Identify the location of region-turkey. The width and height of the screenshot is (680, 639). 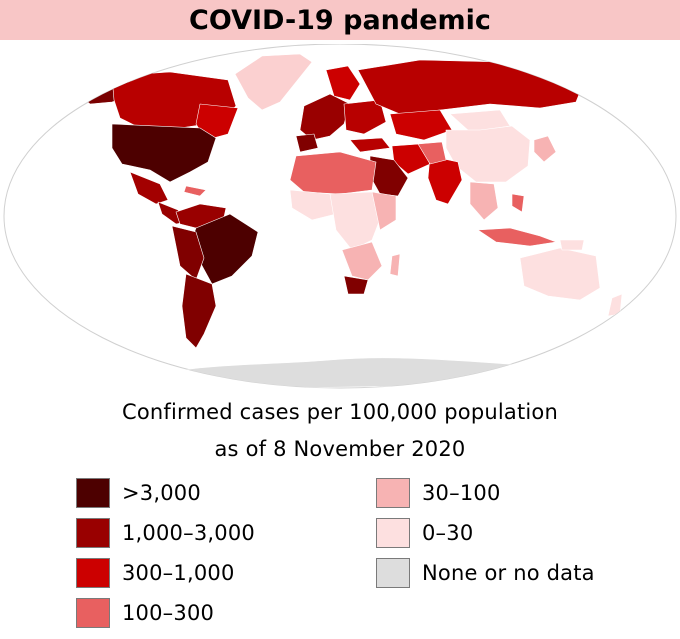
(370, 145).